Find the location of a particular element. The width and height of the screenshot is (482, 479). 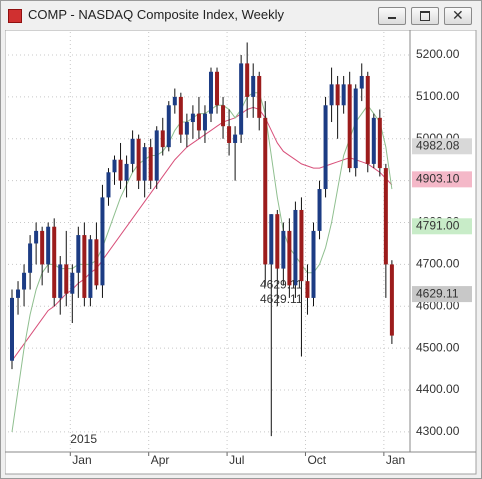

price-badge-label: 4903.10 is located at coordinates (438, 179).